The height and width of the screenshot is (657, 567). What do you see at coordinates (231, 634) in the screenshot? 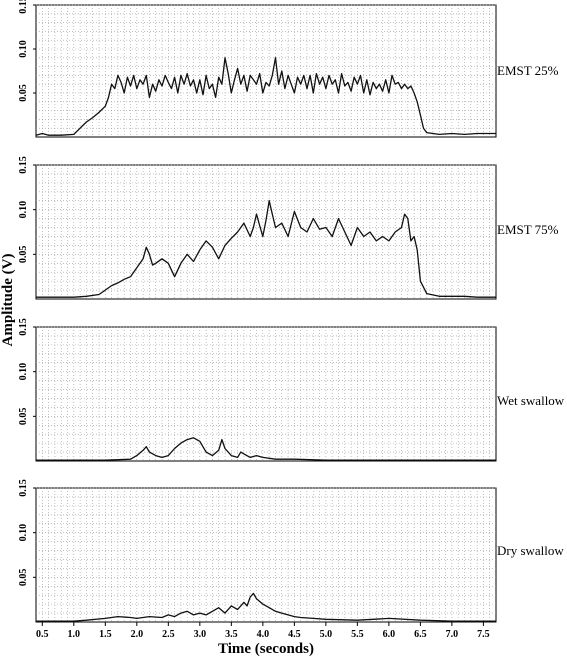
I see `x-tick-label: 3.5` at bounding box center [231, 634].